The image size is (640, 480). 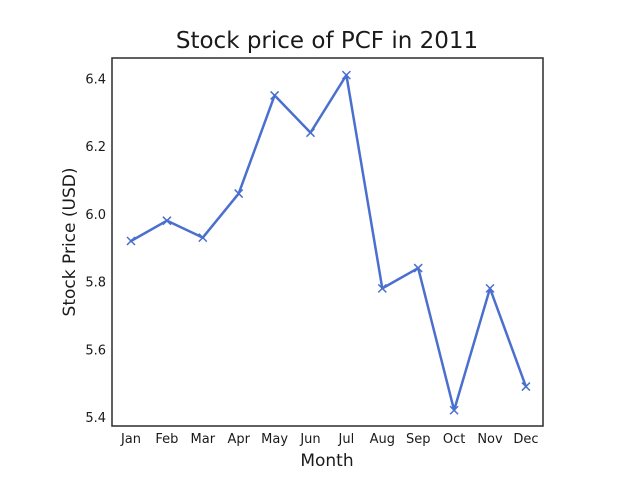 What do you see at coordinates (95, 215) in the screenshot?
I see `y-tick-label: 6.0` at bounding box center [95, 215].